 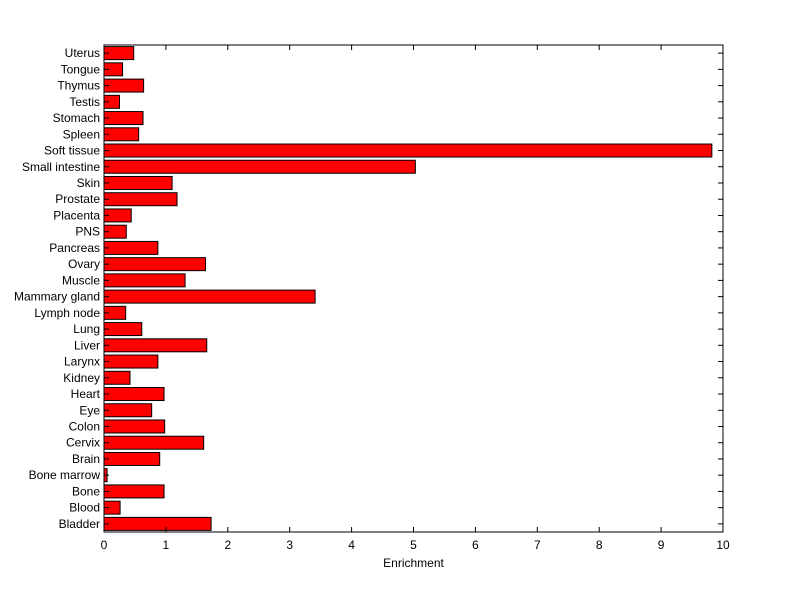 I want to click on bar-pancreas, so click(x=131, y=247).